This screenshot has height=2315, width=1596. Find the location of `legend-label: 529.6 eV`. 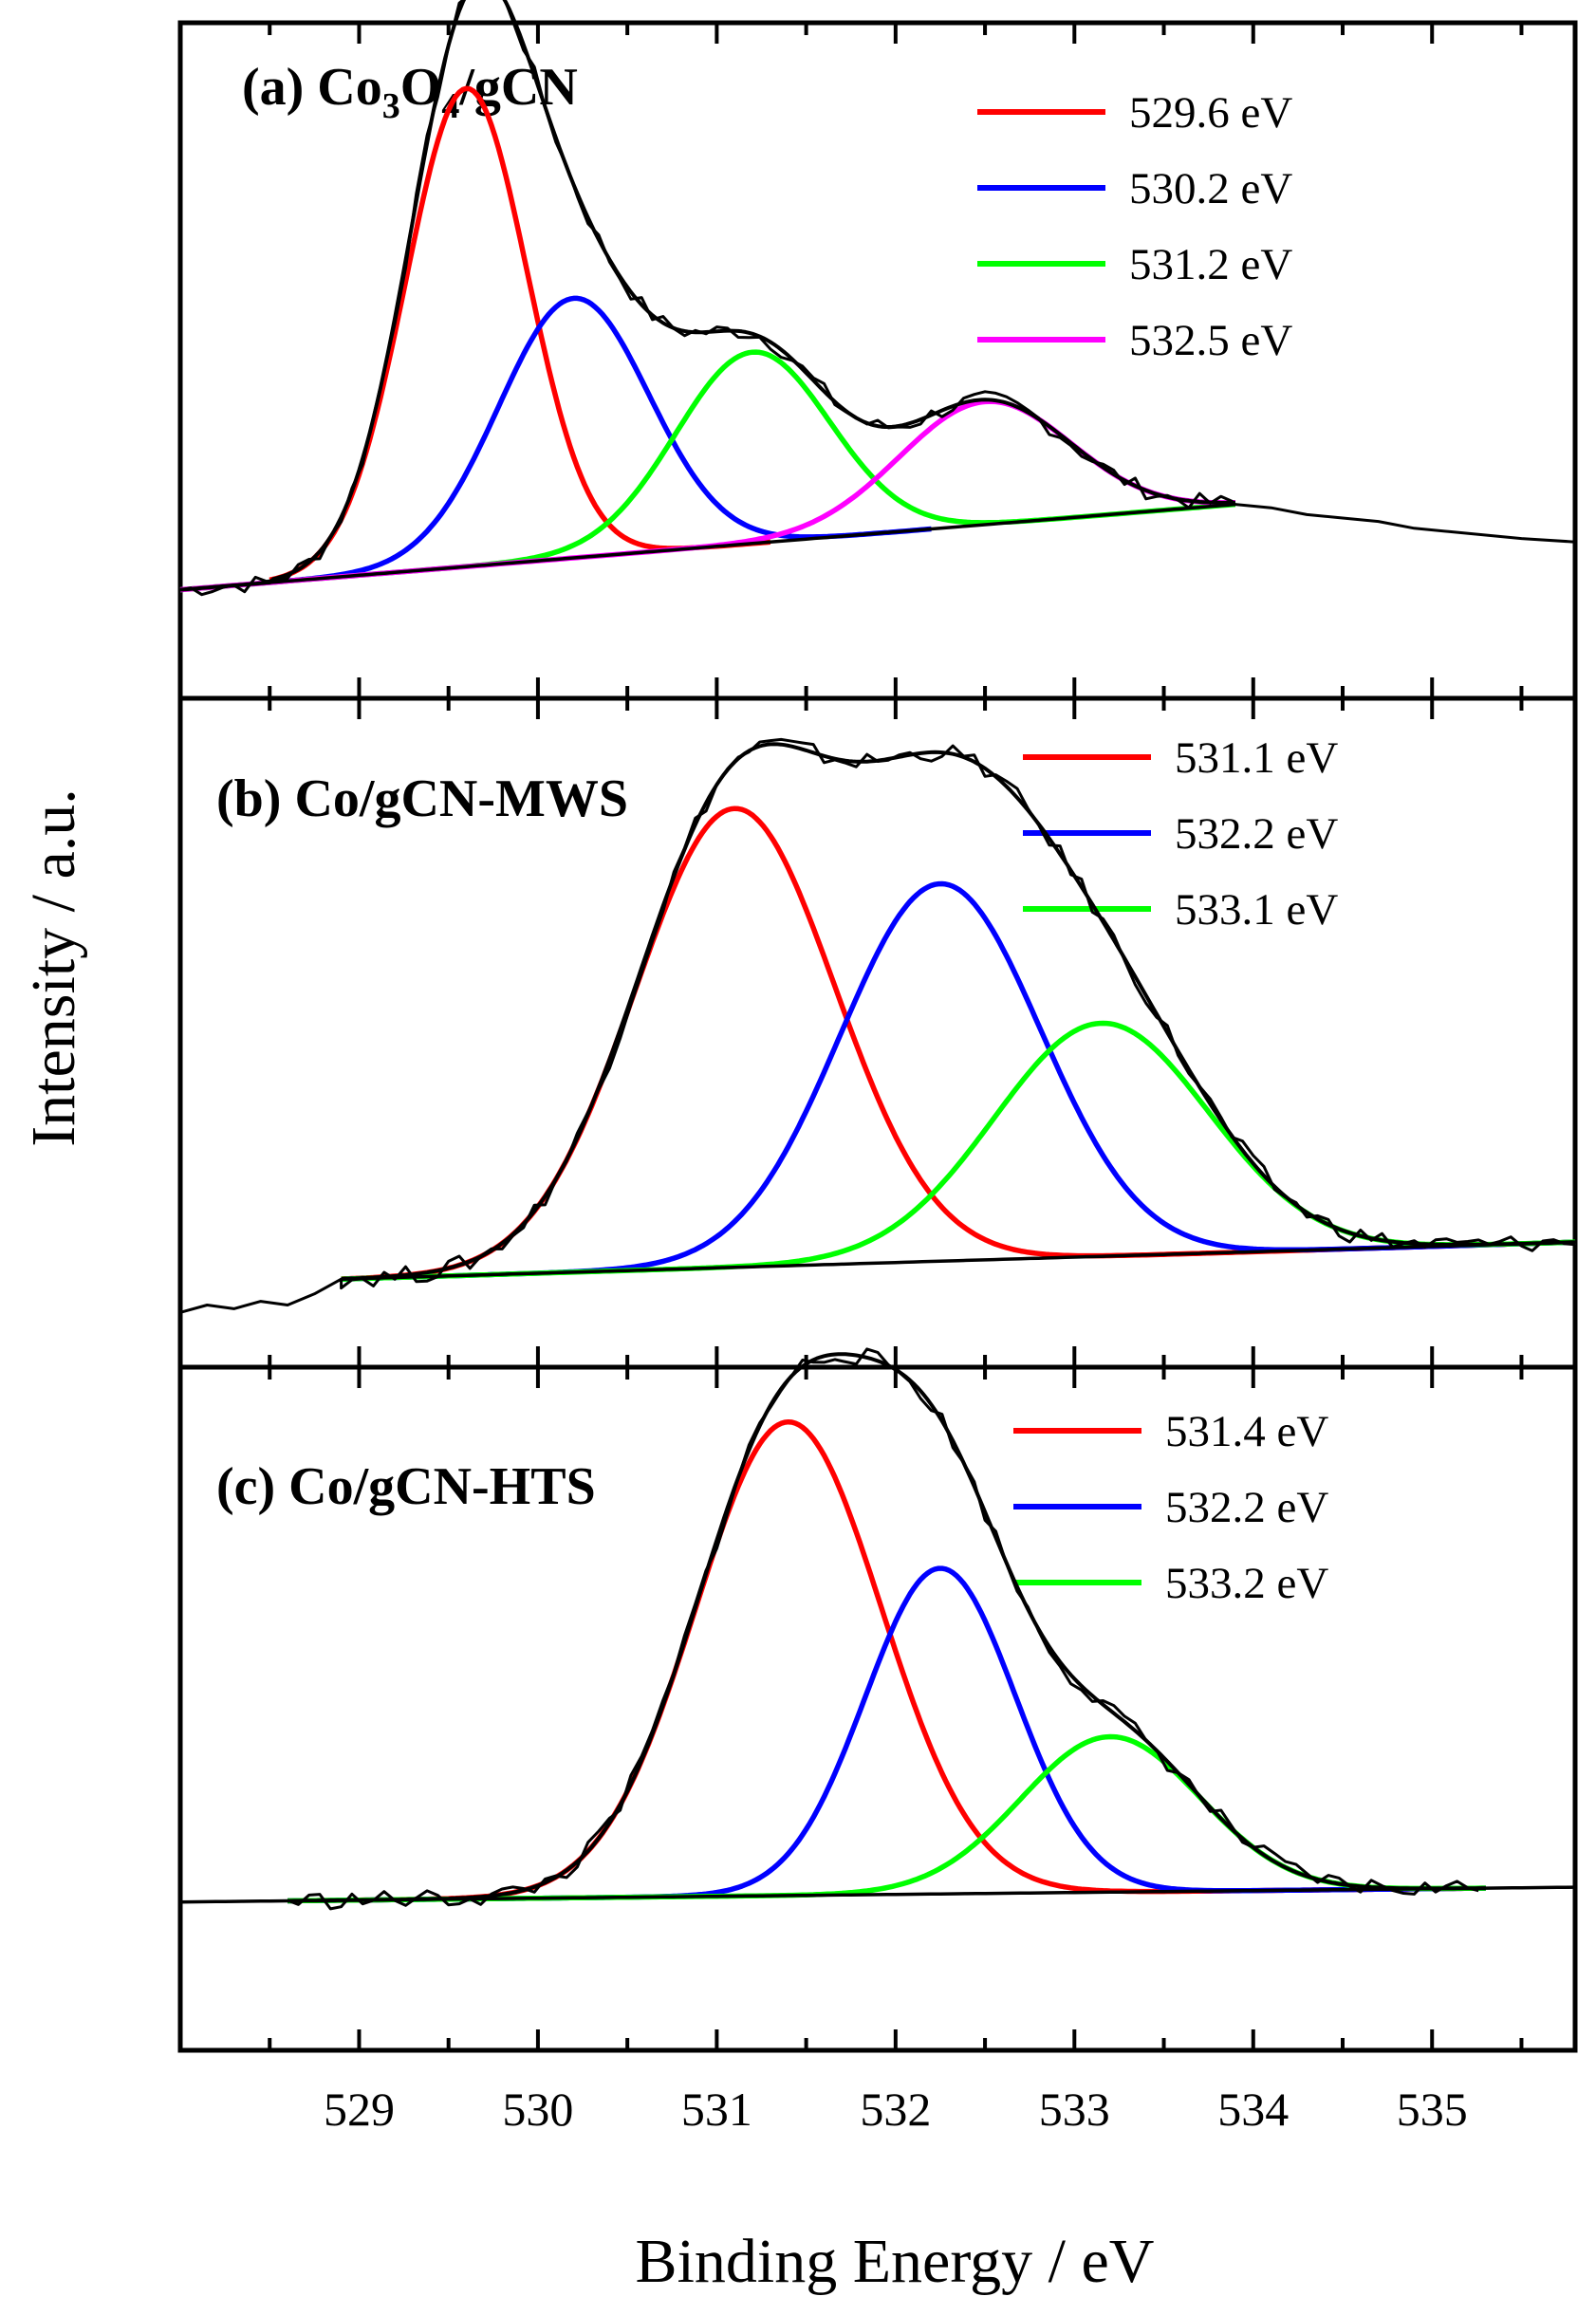

legend-label: 529.6 eV is located at coordinates (1210, 113).